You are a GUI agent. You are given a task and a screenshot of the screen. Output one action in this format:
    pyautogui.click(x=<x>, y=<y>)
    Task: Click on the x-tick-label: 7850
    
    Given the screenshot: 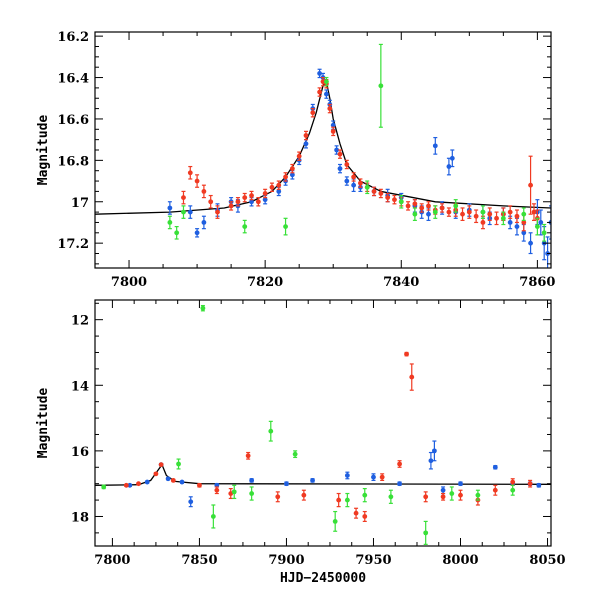 What is the action you would take?
    pyautogui.click(x=199, y=560)
    